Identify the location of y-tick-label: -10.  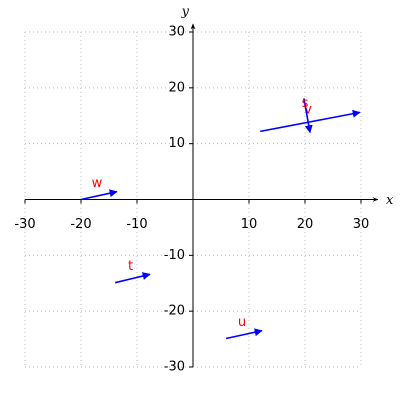
(174, 255).